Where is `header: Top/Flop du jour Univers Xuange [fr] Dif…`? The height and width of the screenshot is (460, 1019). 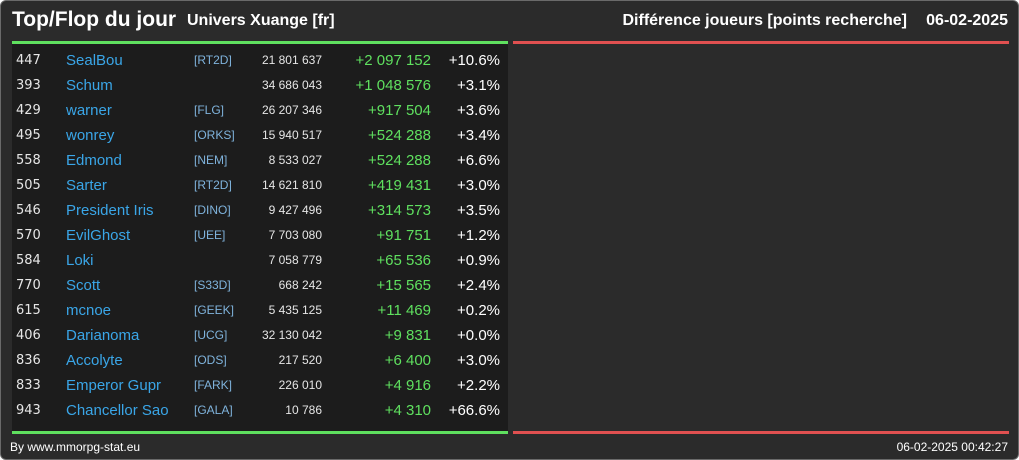
header: Top/Flop du jour Univers Xuange [fr] Dif… is located at coordinates (509, 21).